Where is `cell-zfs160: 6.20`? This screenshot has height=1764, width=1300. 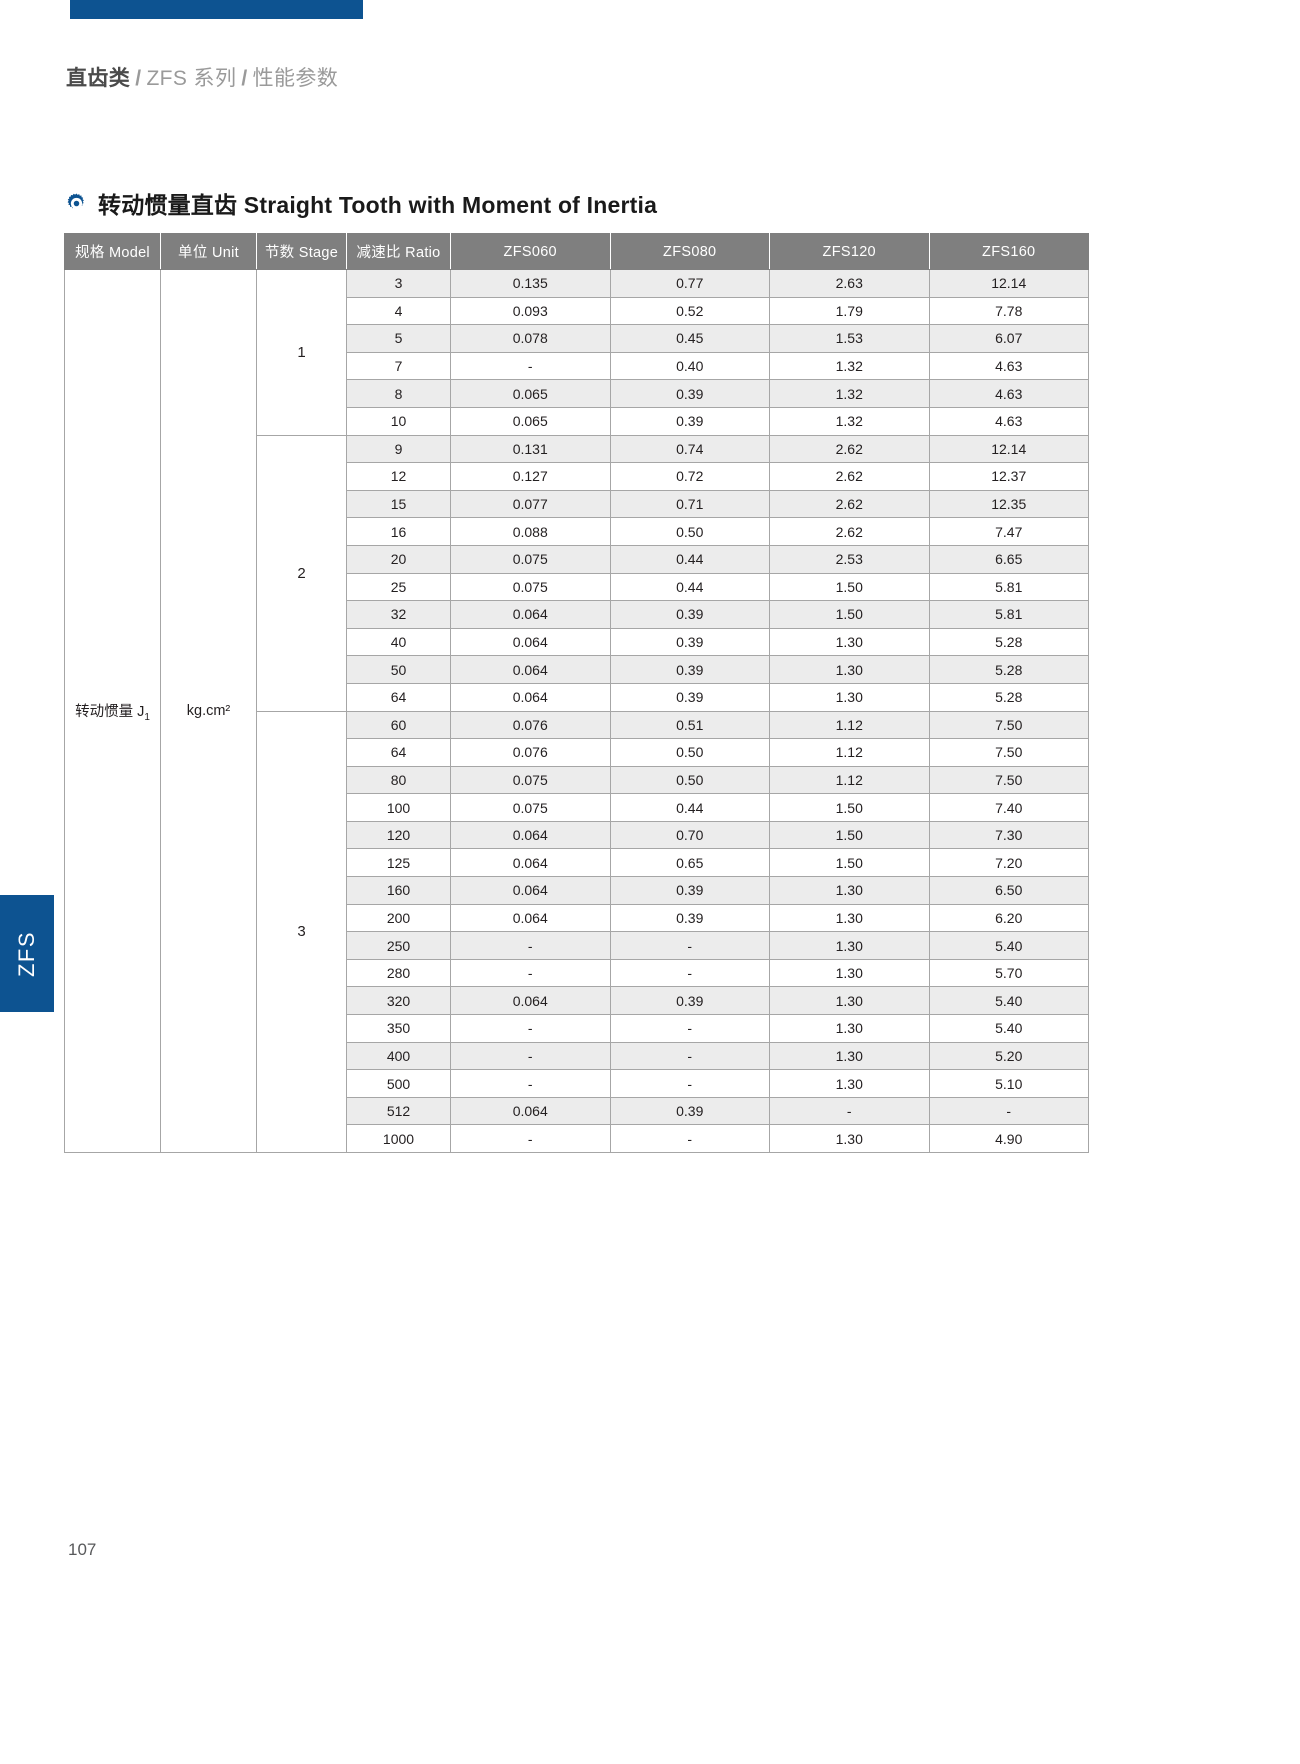
cell-zfs160: 6.20 is located at coordinates (1008, 918).